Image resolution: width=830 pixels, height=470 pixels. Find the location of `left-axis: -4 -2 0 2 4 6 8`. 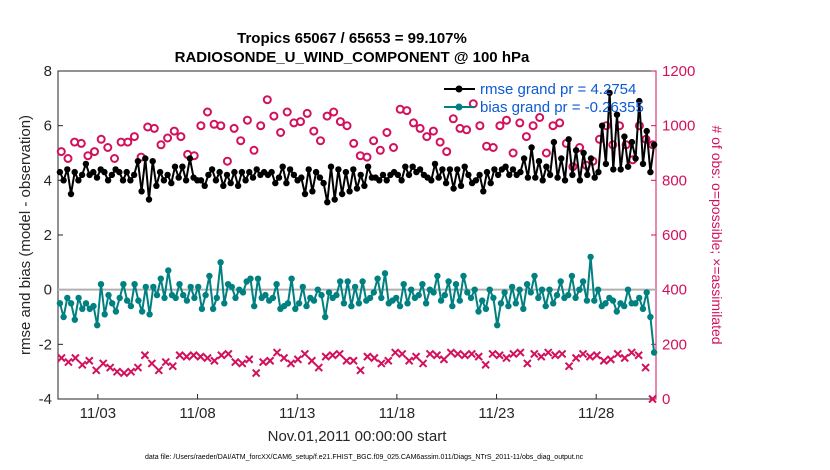

left-axis: -4 -2 0 2 4 6 8 is located at coordinates (51, 235).